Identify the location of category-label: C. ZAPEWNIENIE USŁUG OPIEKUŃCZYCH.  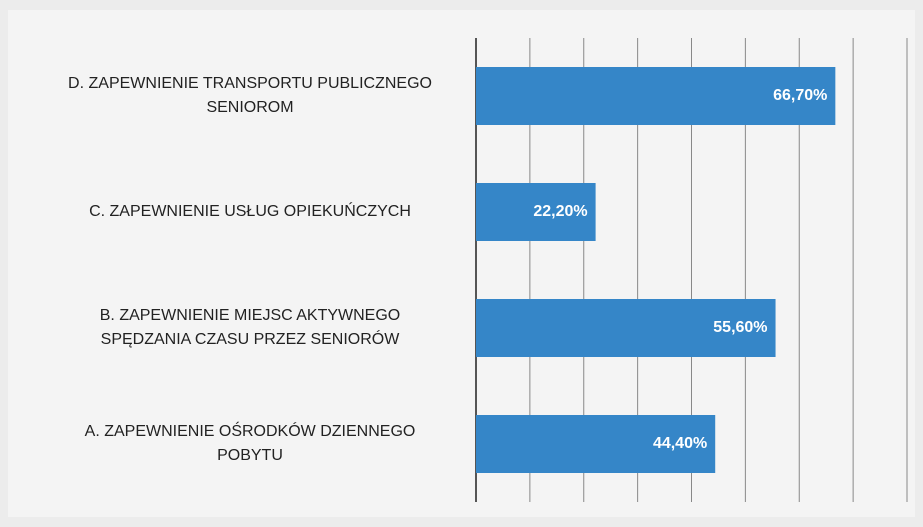
(250, 211).